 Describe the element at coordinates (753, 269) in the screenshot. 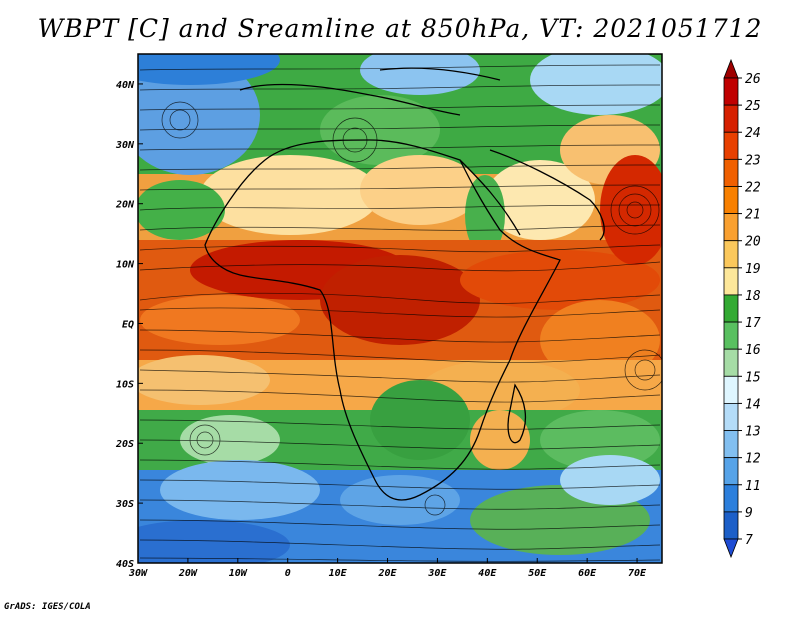

I see `colorbar-label: 19` at that location.